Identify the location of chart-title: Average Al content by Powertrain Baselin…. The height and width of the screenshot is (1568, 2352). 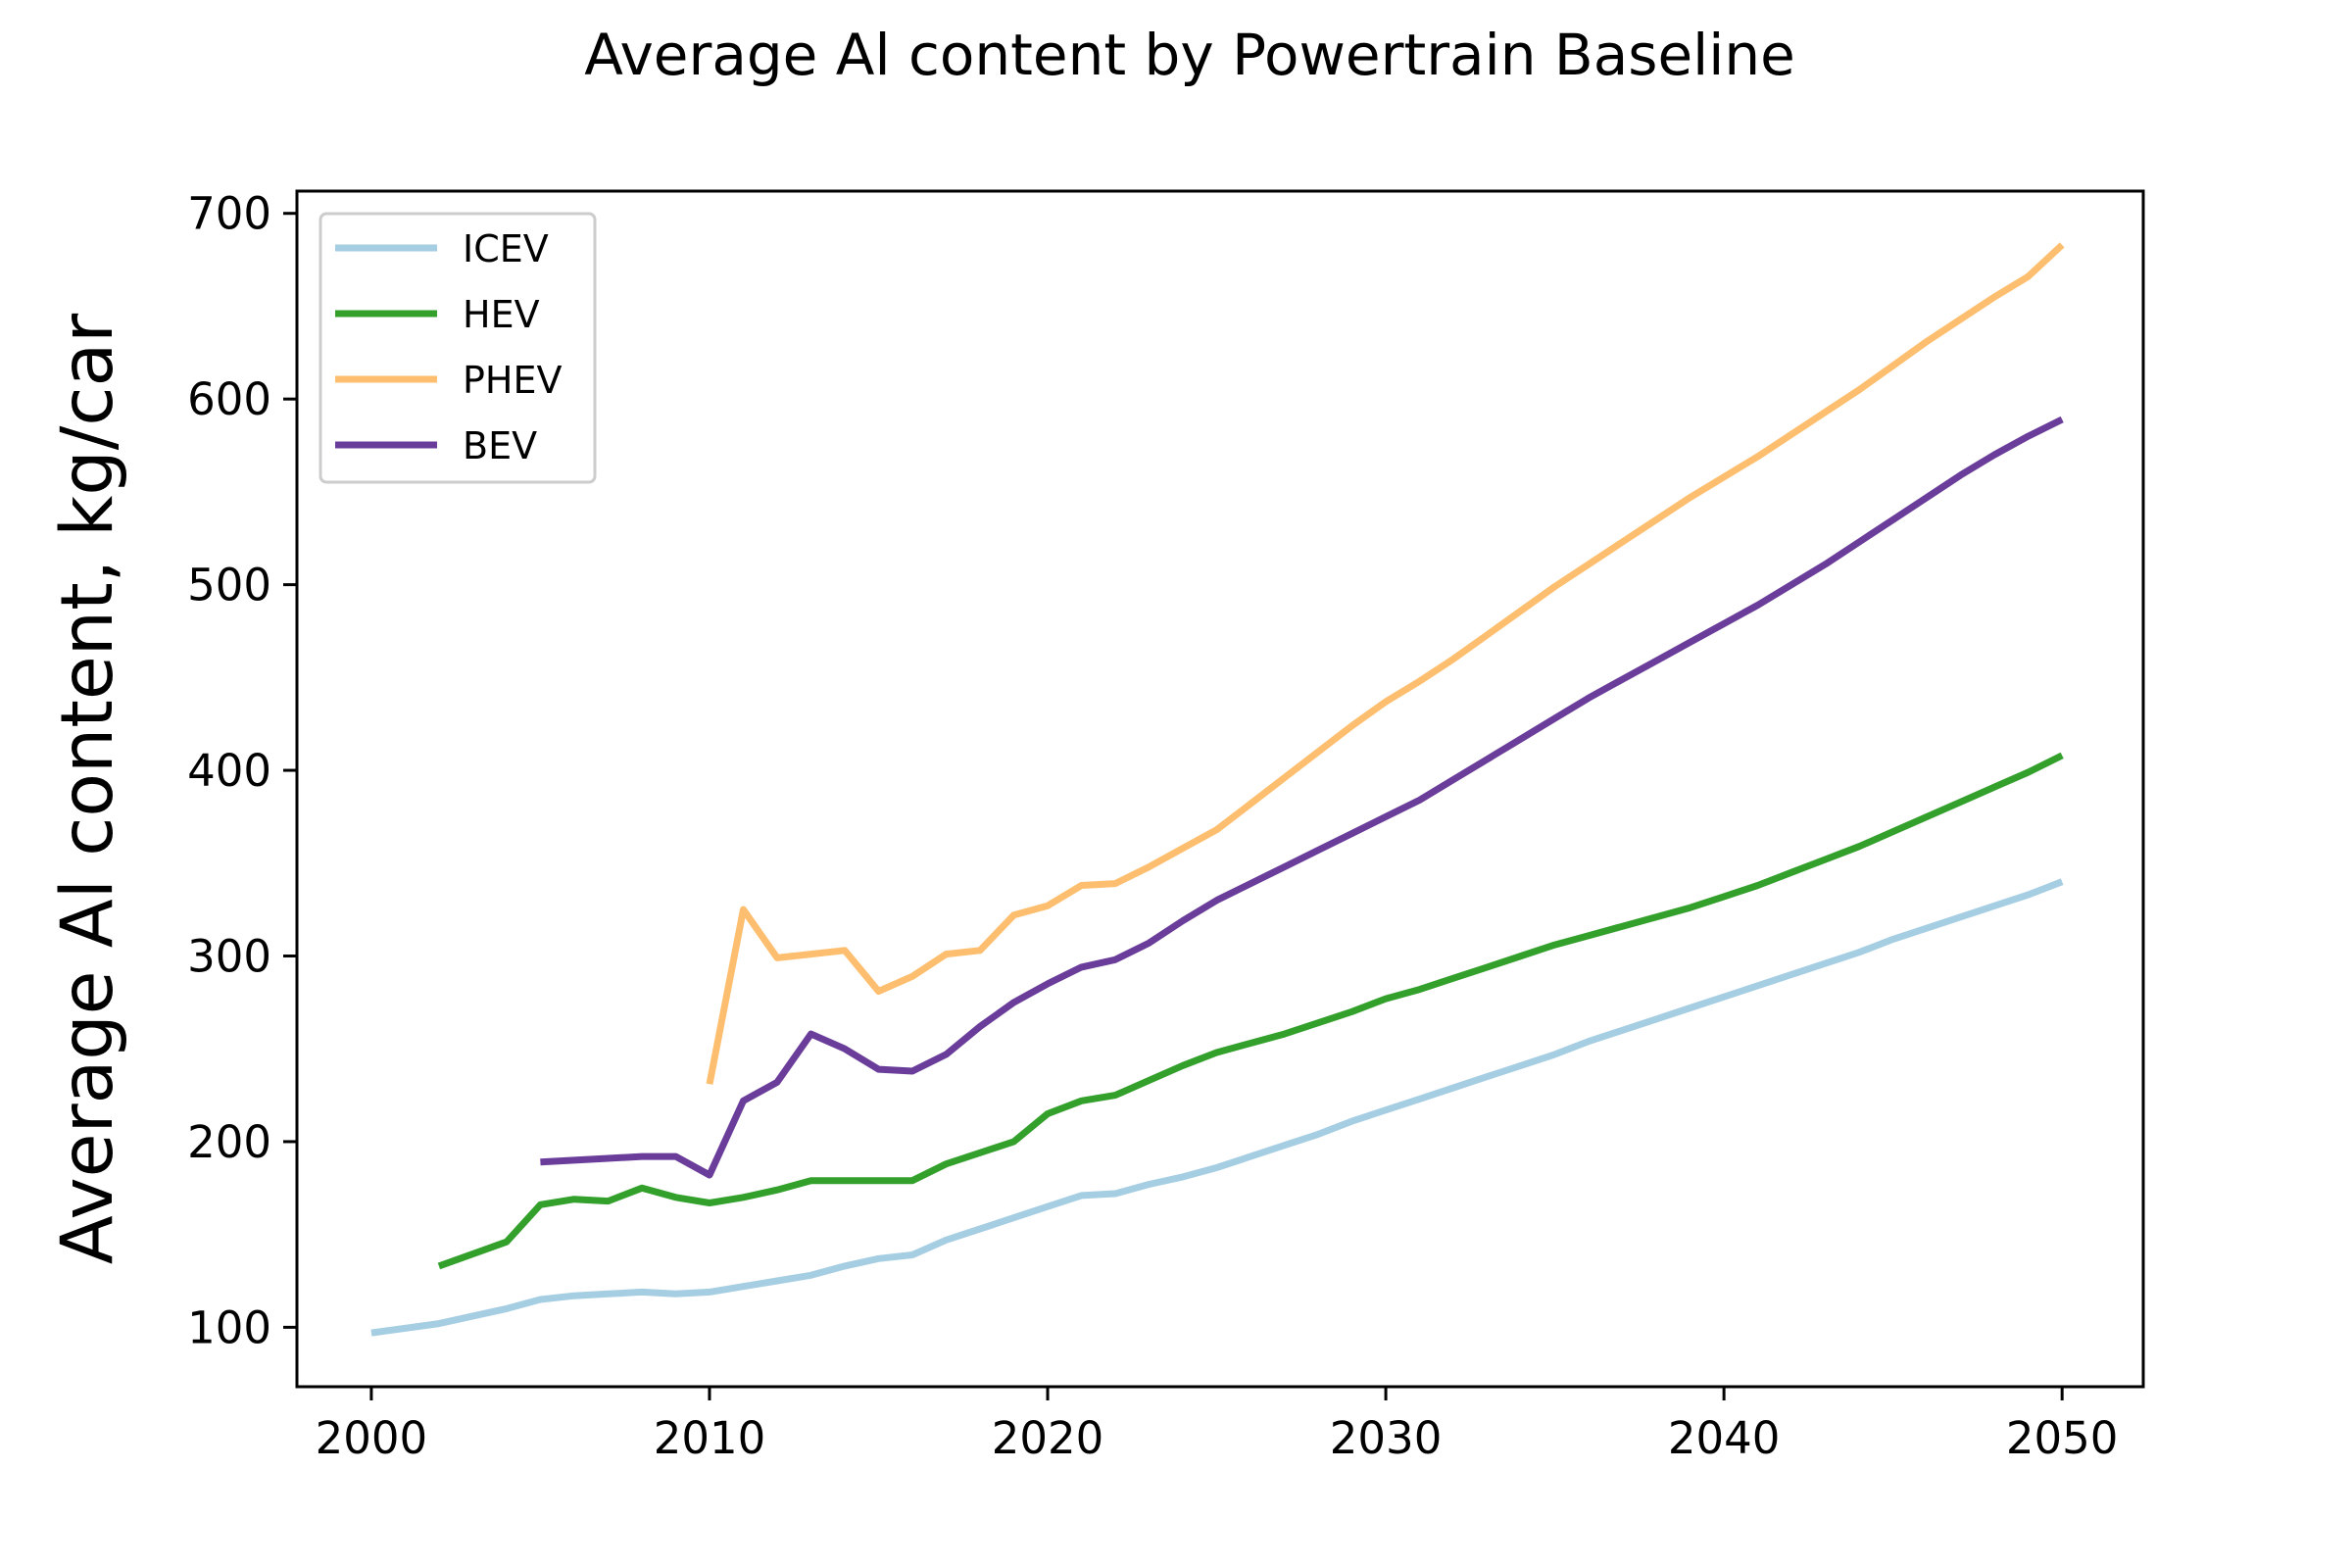
(1189, 55).